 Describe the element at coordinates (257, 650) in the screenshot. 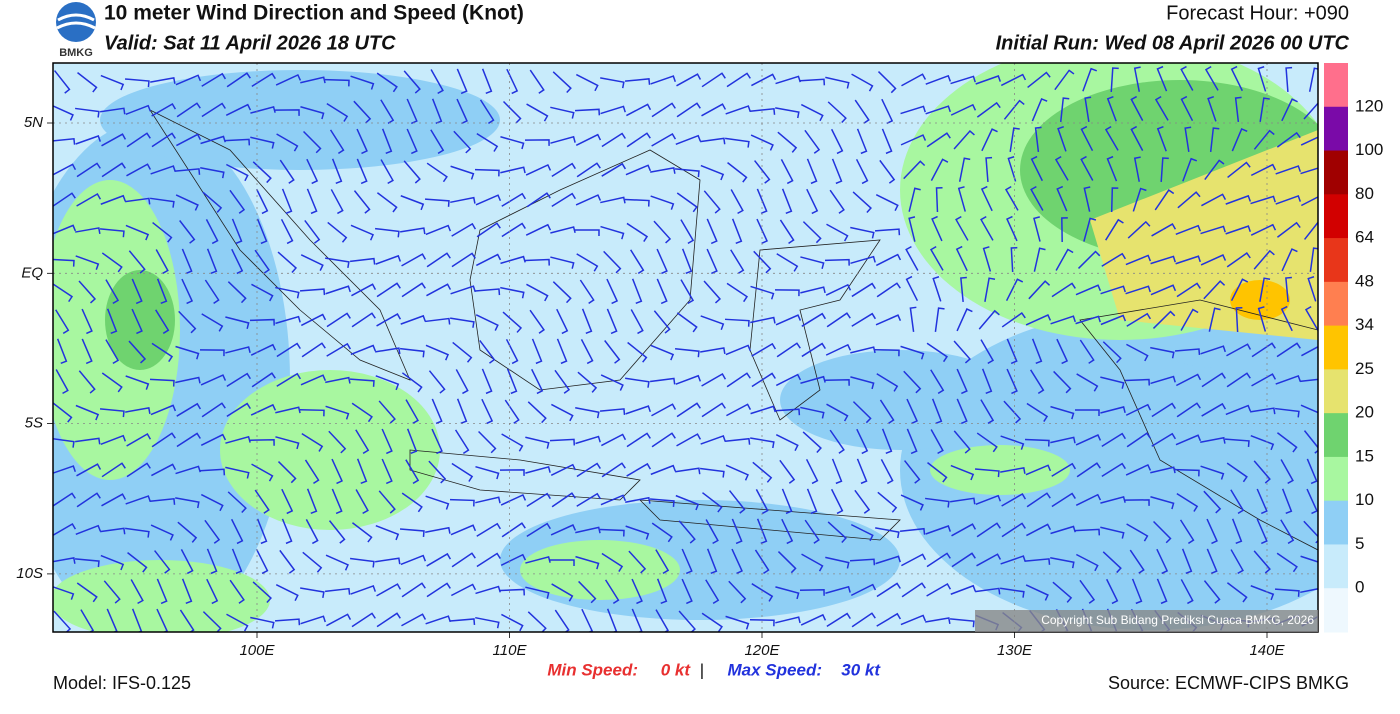

I see `lon-label: 100E` at that location.